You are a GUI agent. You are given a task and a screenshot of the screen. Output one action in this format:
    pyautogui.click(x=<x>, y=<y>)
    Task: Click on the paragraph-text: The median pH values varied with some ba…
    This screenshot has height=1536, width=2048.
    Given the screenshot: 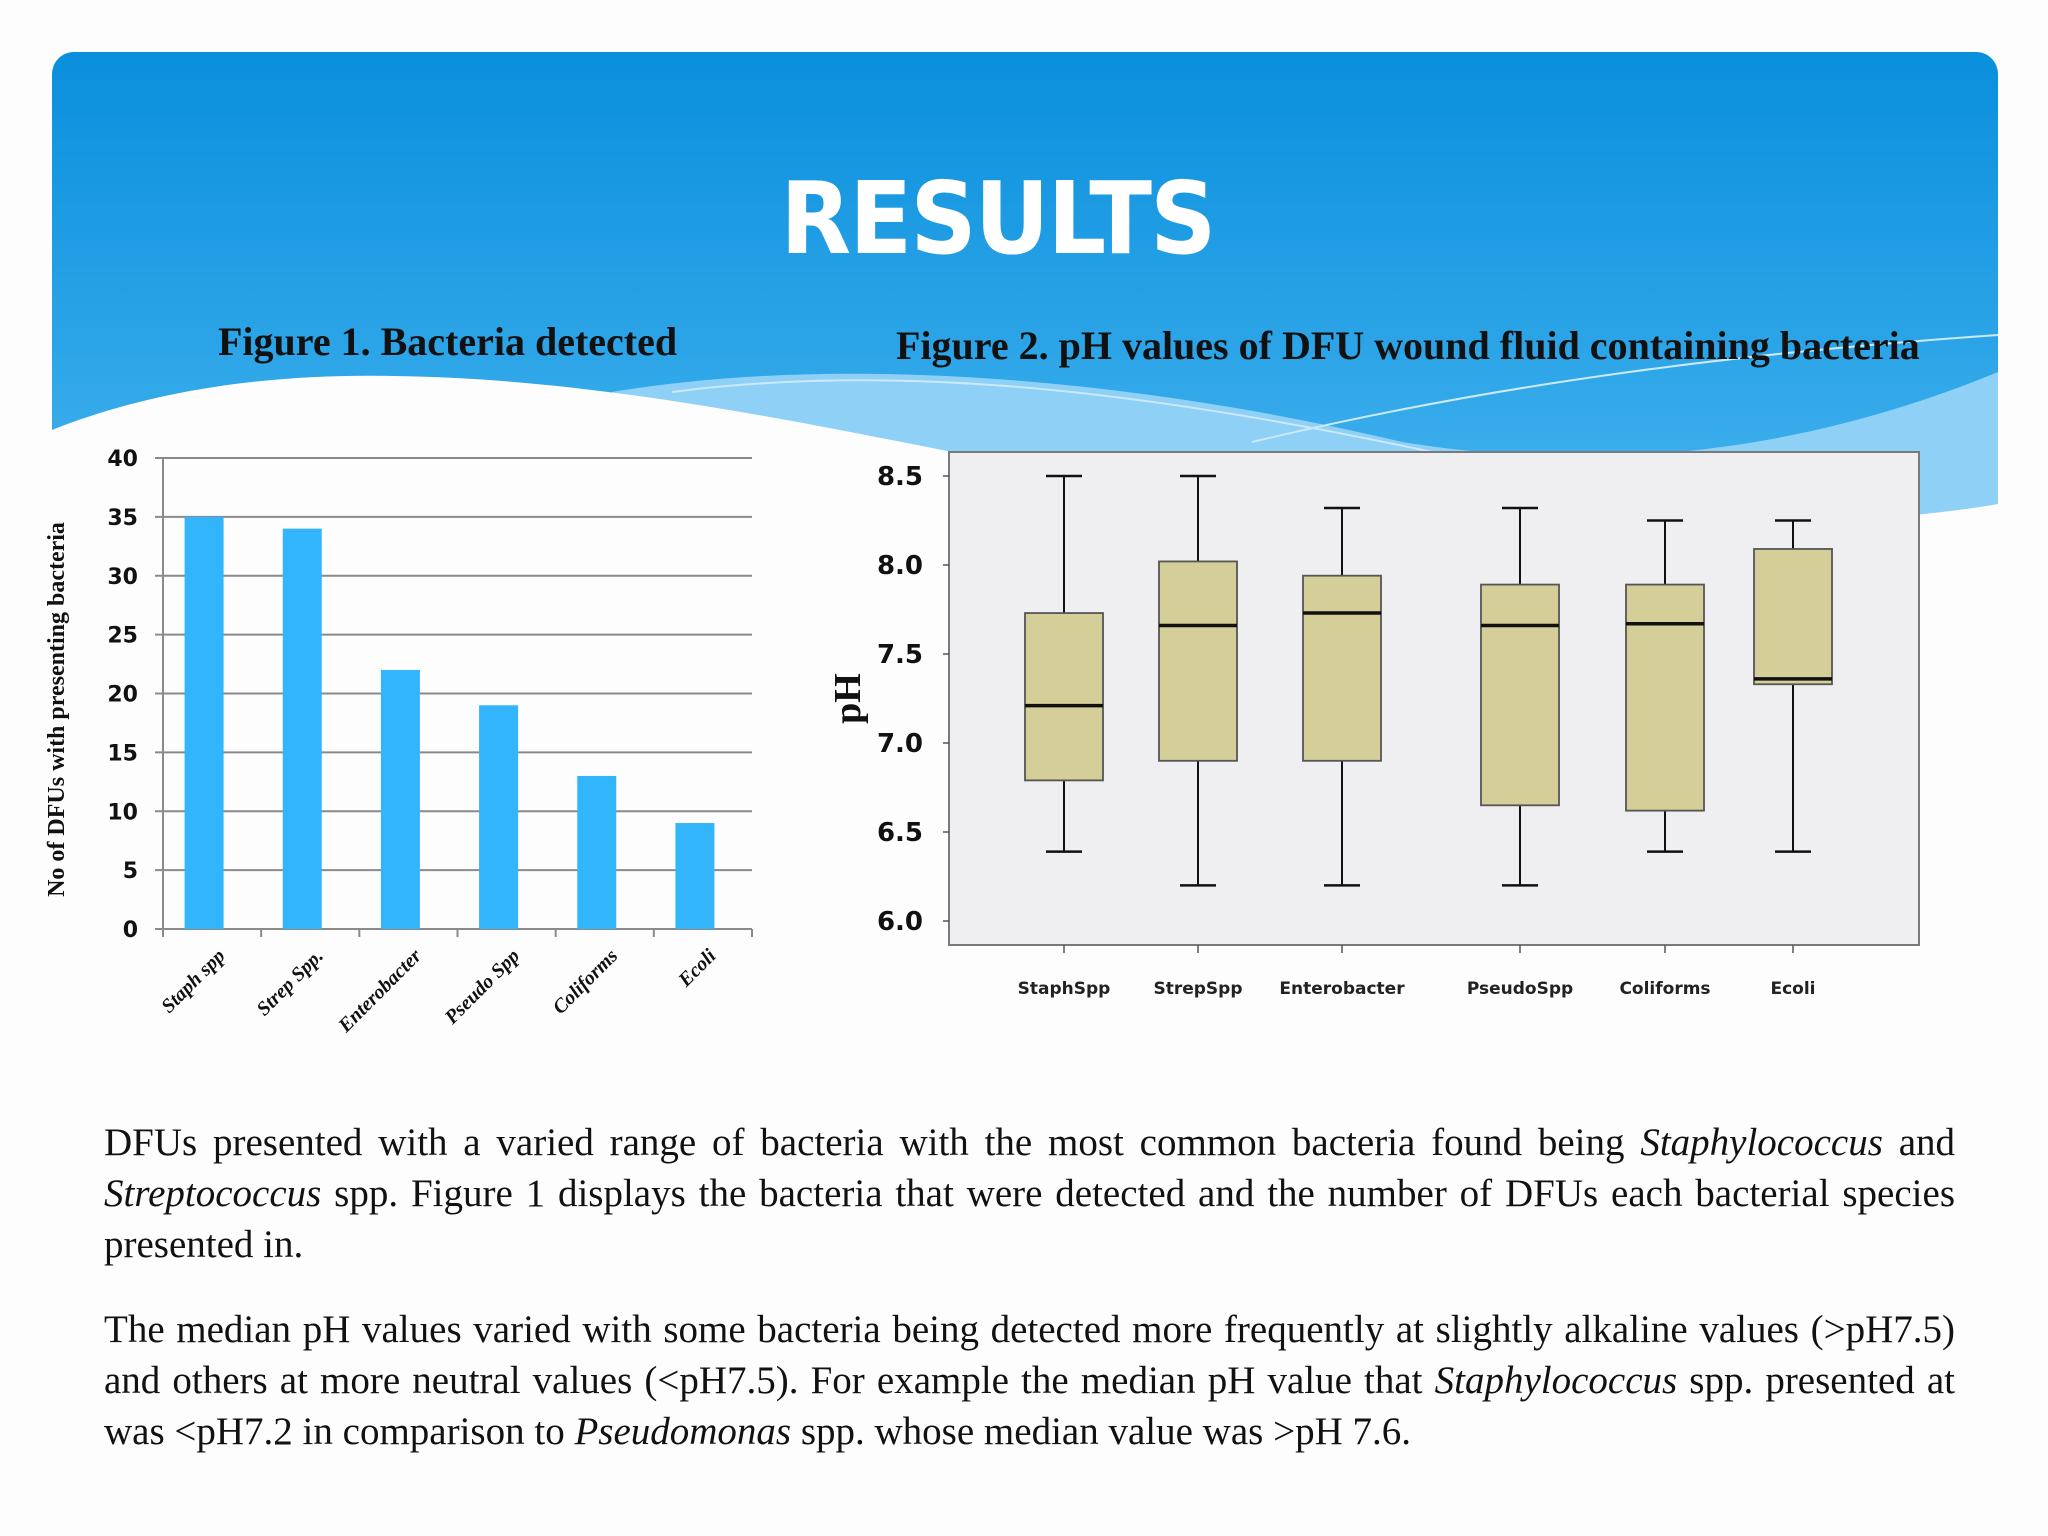 What is the action you would take?
    pyautogui.click(x=1029, y=1355)
    